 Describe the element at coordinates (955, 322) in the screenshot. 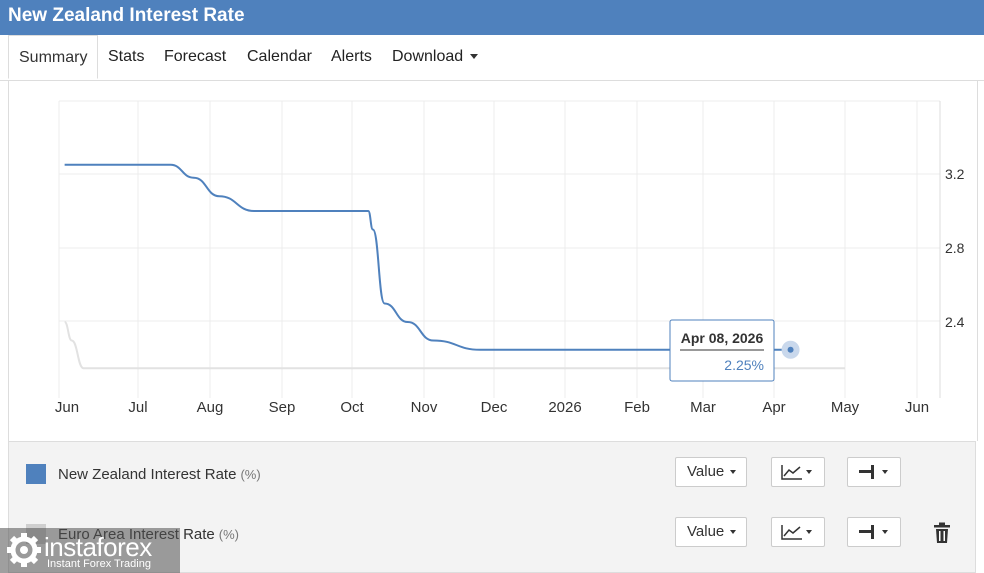

I see `y-tick-label: 2.4` at that location.